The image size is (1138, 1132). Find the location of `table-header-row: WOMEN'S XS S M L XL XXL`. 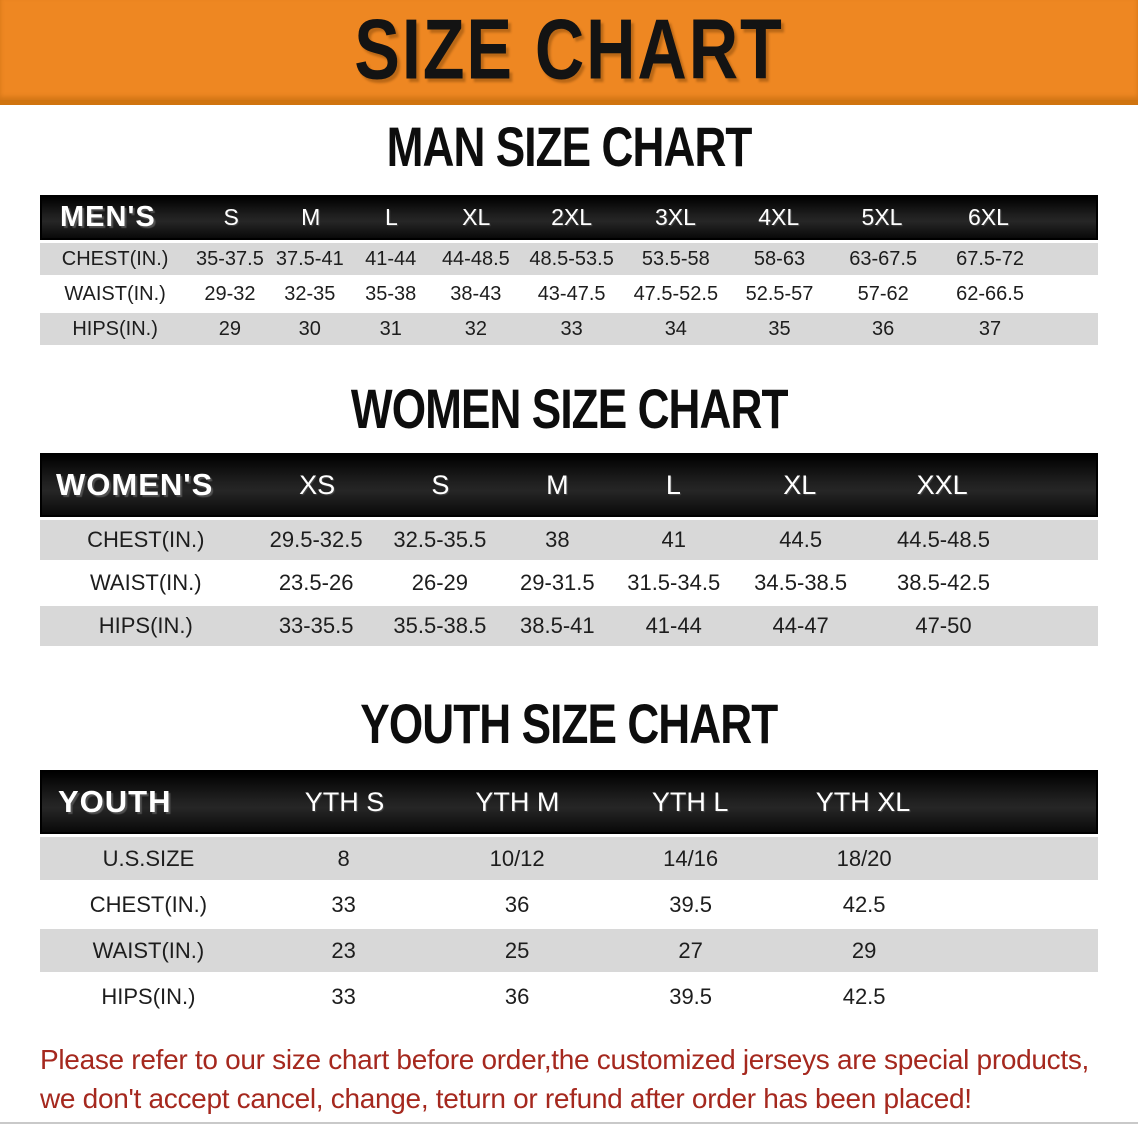

table-header-row: WOMEN'S XS S M L XL XXL is located at coordinates (569, 485).